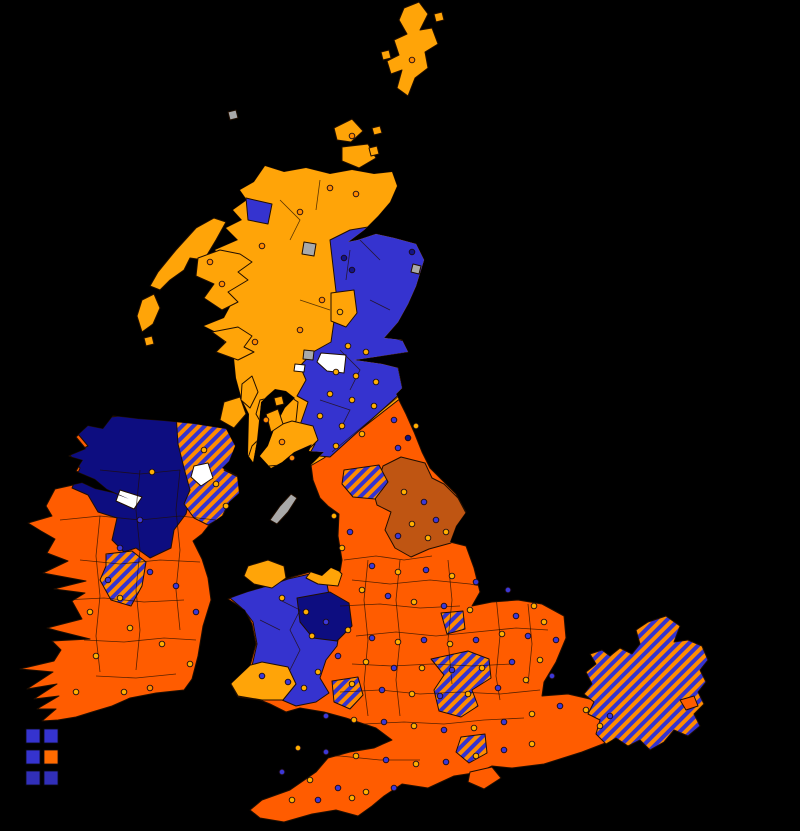 Image resolution: width=800 pixels, height=831 pixels. I want to click on island-arran, so click(274, 420).